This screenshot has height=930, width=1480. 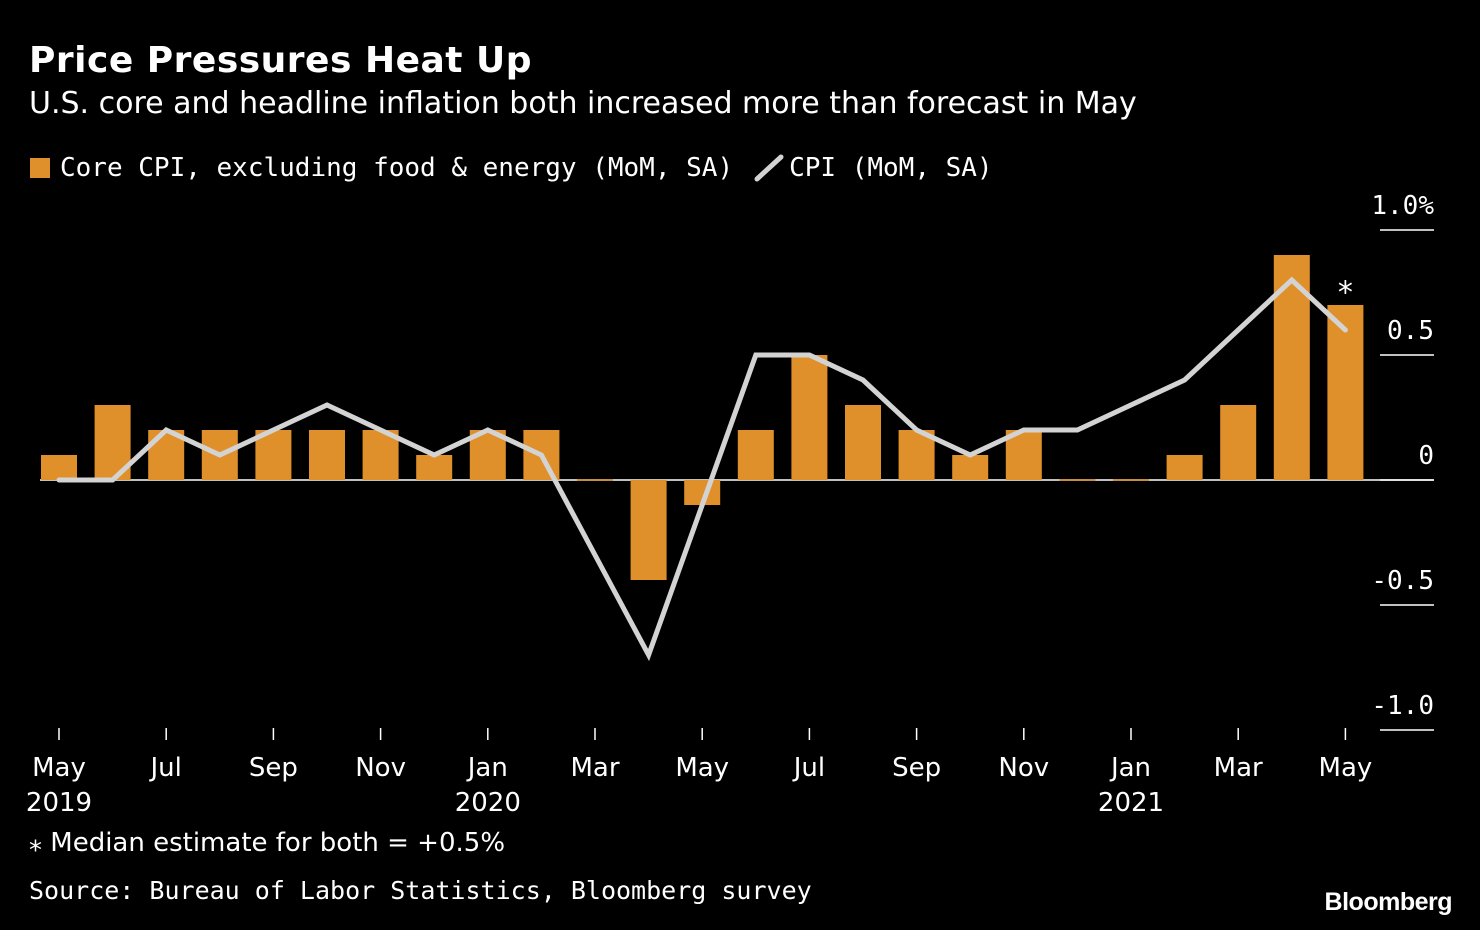 I want to click on x-tick-label-12: May, so click(x=1346, y=768).